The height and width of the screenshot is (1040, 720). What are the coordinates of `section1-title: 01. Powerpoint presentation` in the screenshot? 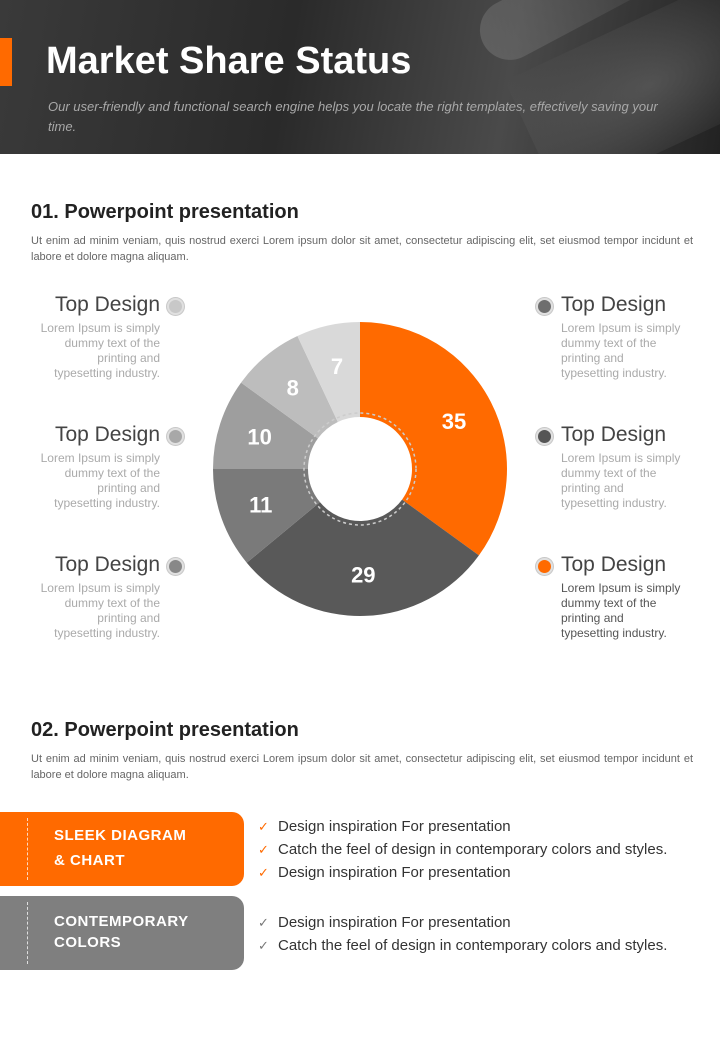 It's located at (165, 212).